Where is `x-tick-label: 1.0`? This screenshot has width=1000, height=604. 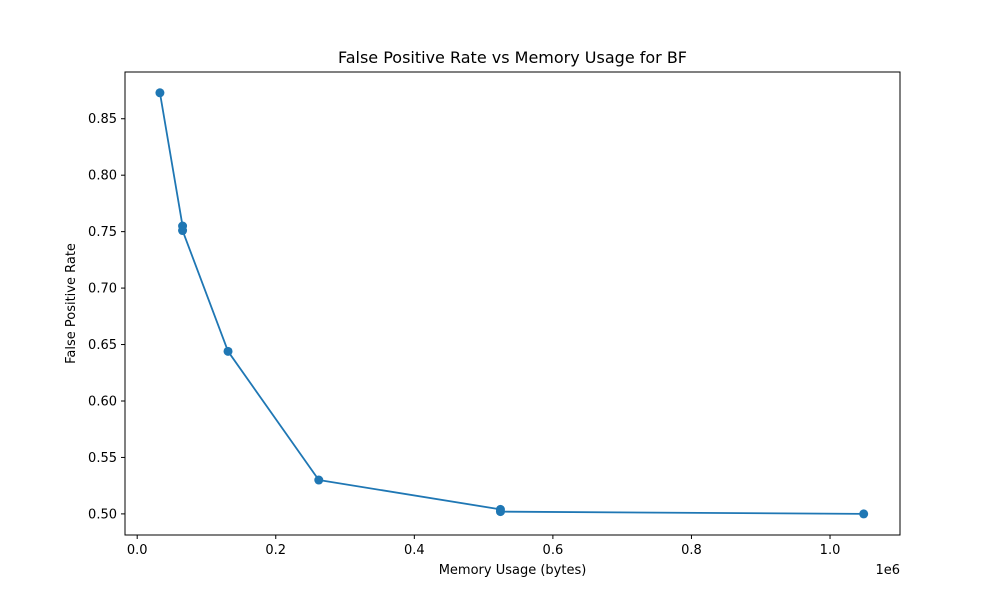
x-tick-label: 1.0 is located at coordinates (830, 550).